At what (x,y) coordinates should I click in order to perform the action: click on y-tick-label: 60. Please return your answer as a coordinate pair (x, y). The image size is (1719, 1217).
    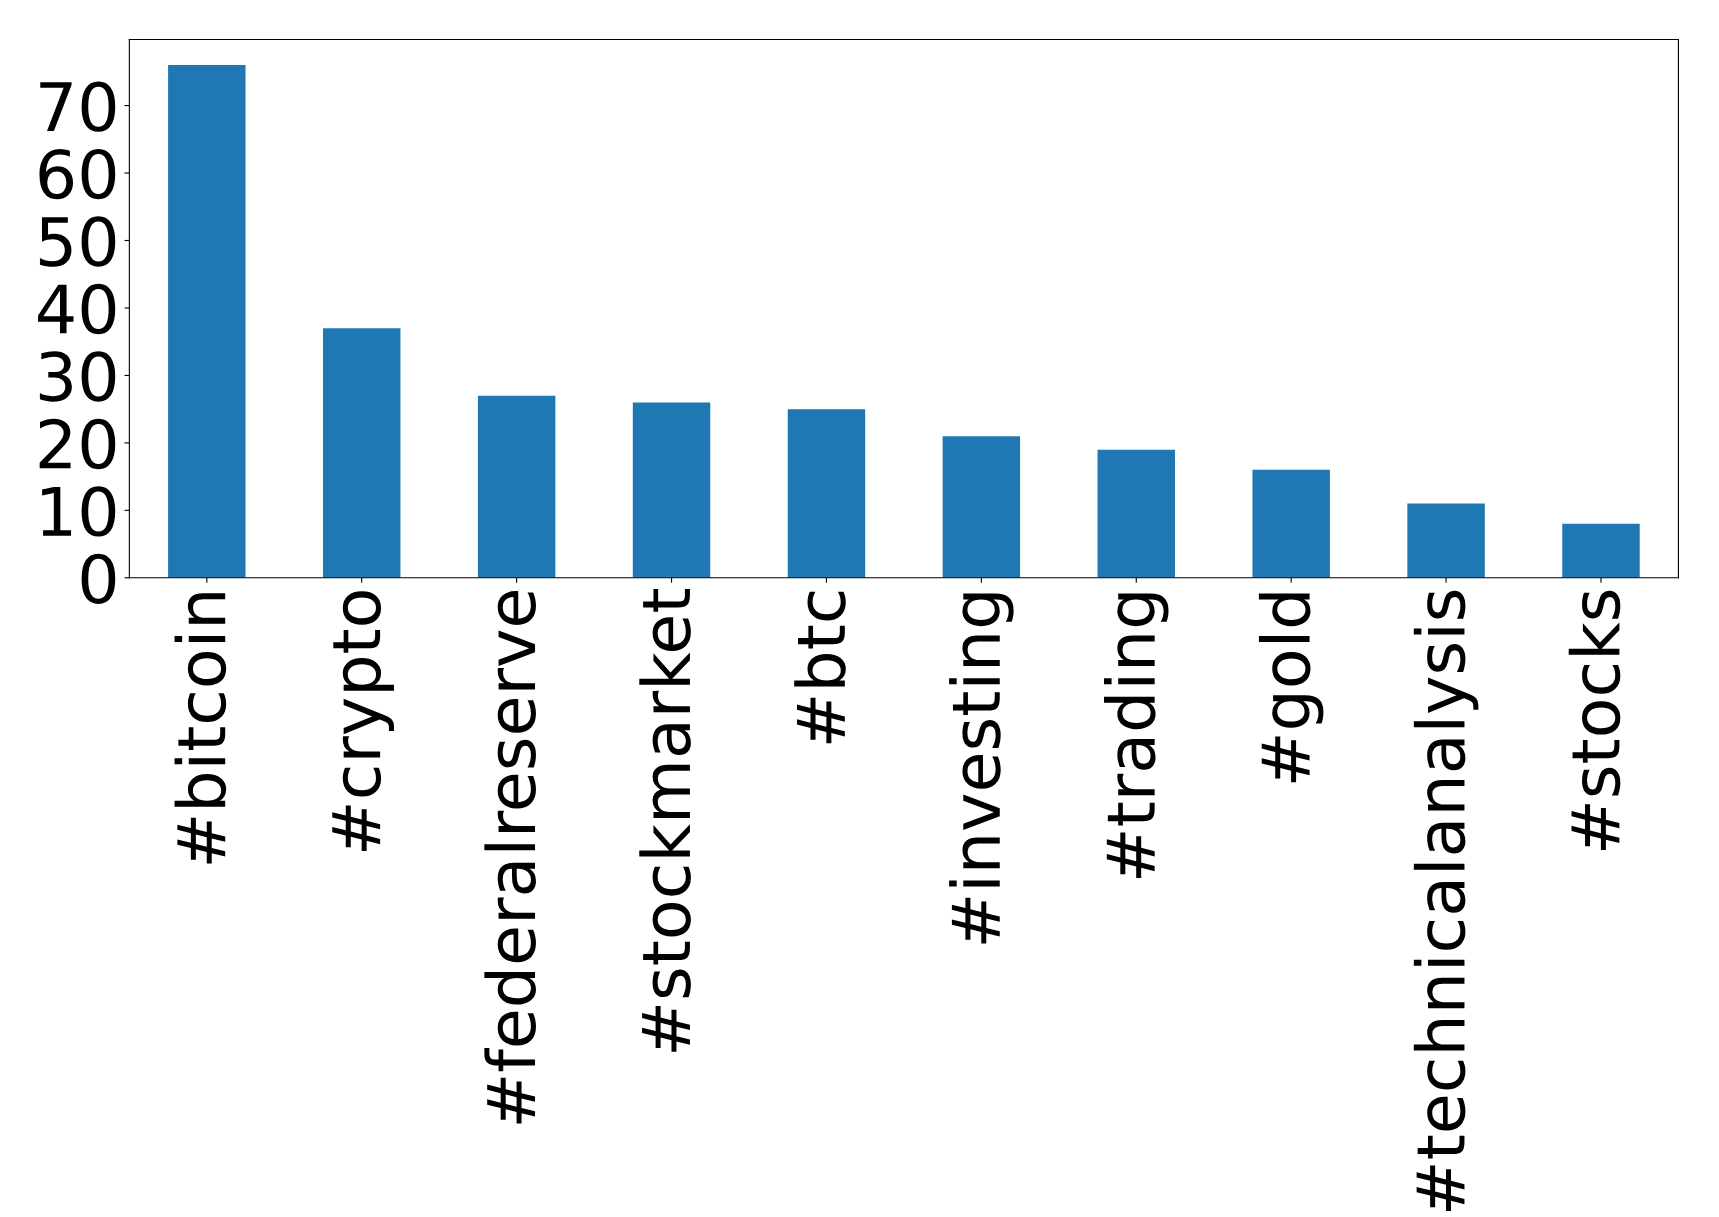
    Looking at the image, I should click on (77, 174).